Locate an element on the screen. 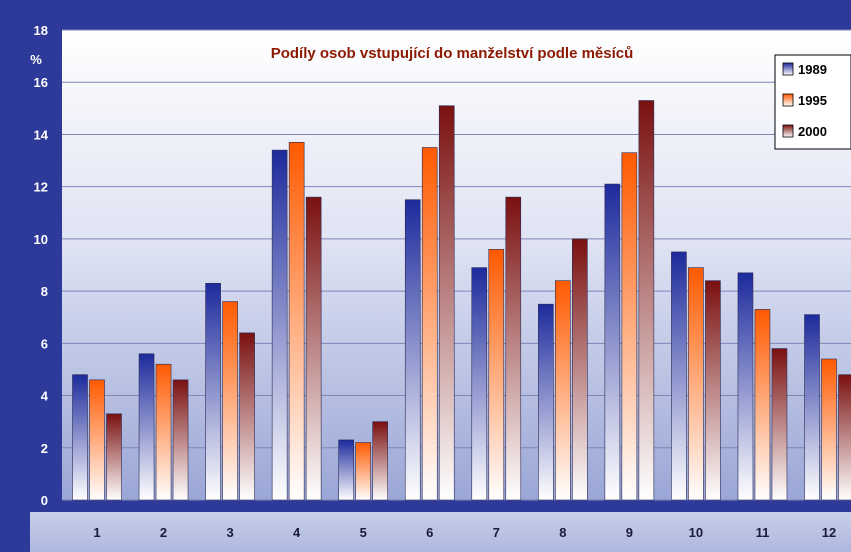  x-category-label: 6 is located at coordinates (429, 532).